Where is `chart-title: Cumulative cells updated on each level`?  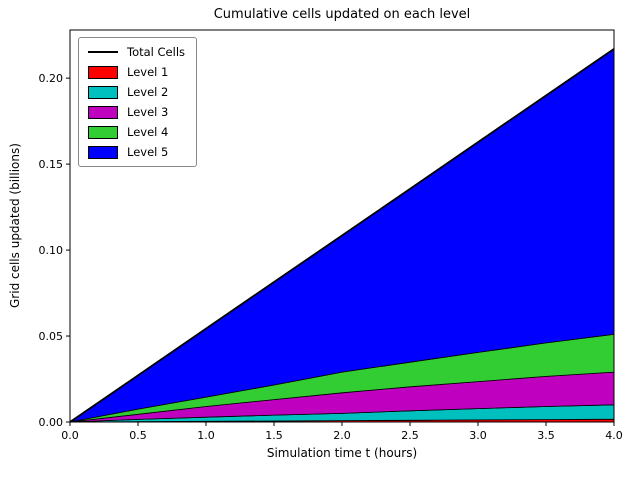
chart-title: Cumulative cells updated on each level is located at coordinates (342, 14).